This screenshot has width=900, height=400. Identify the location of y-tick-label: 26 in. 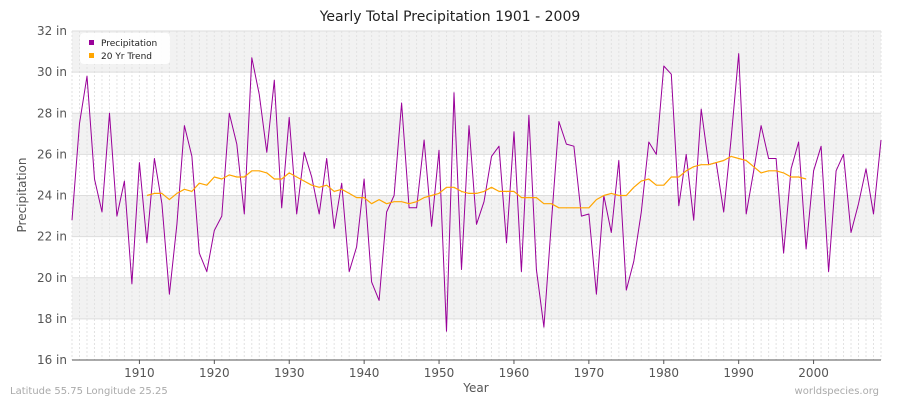
(52, 154).